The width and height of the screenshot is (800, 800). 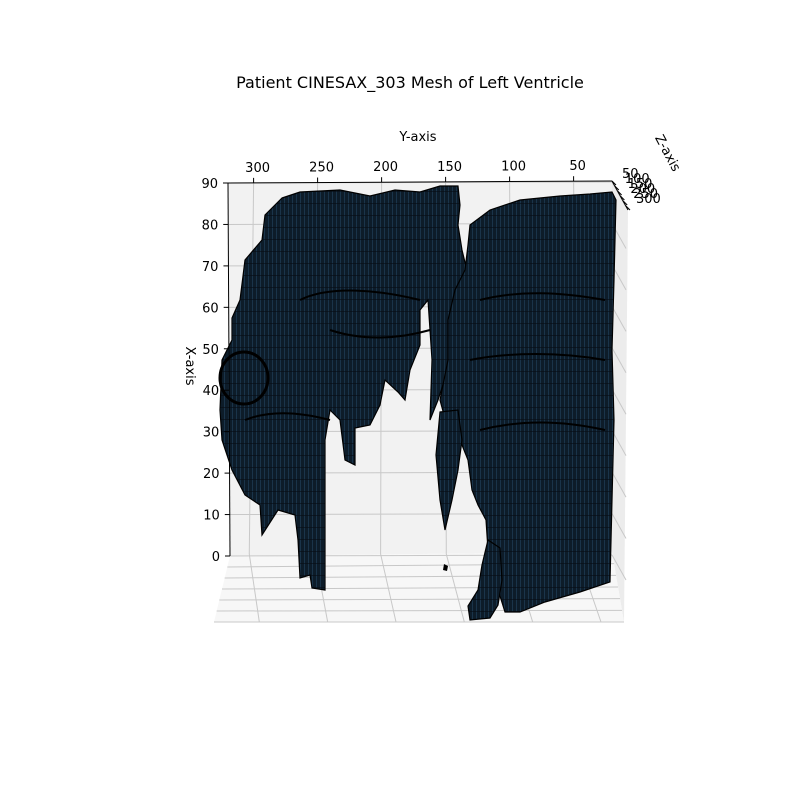 I want to click on z-tick-label: 250, so click(x=645, y=194).